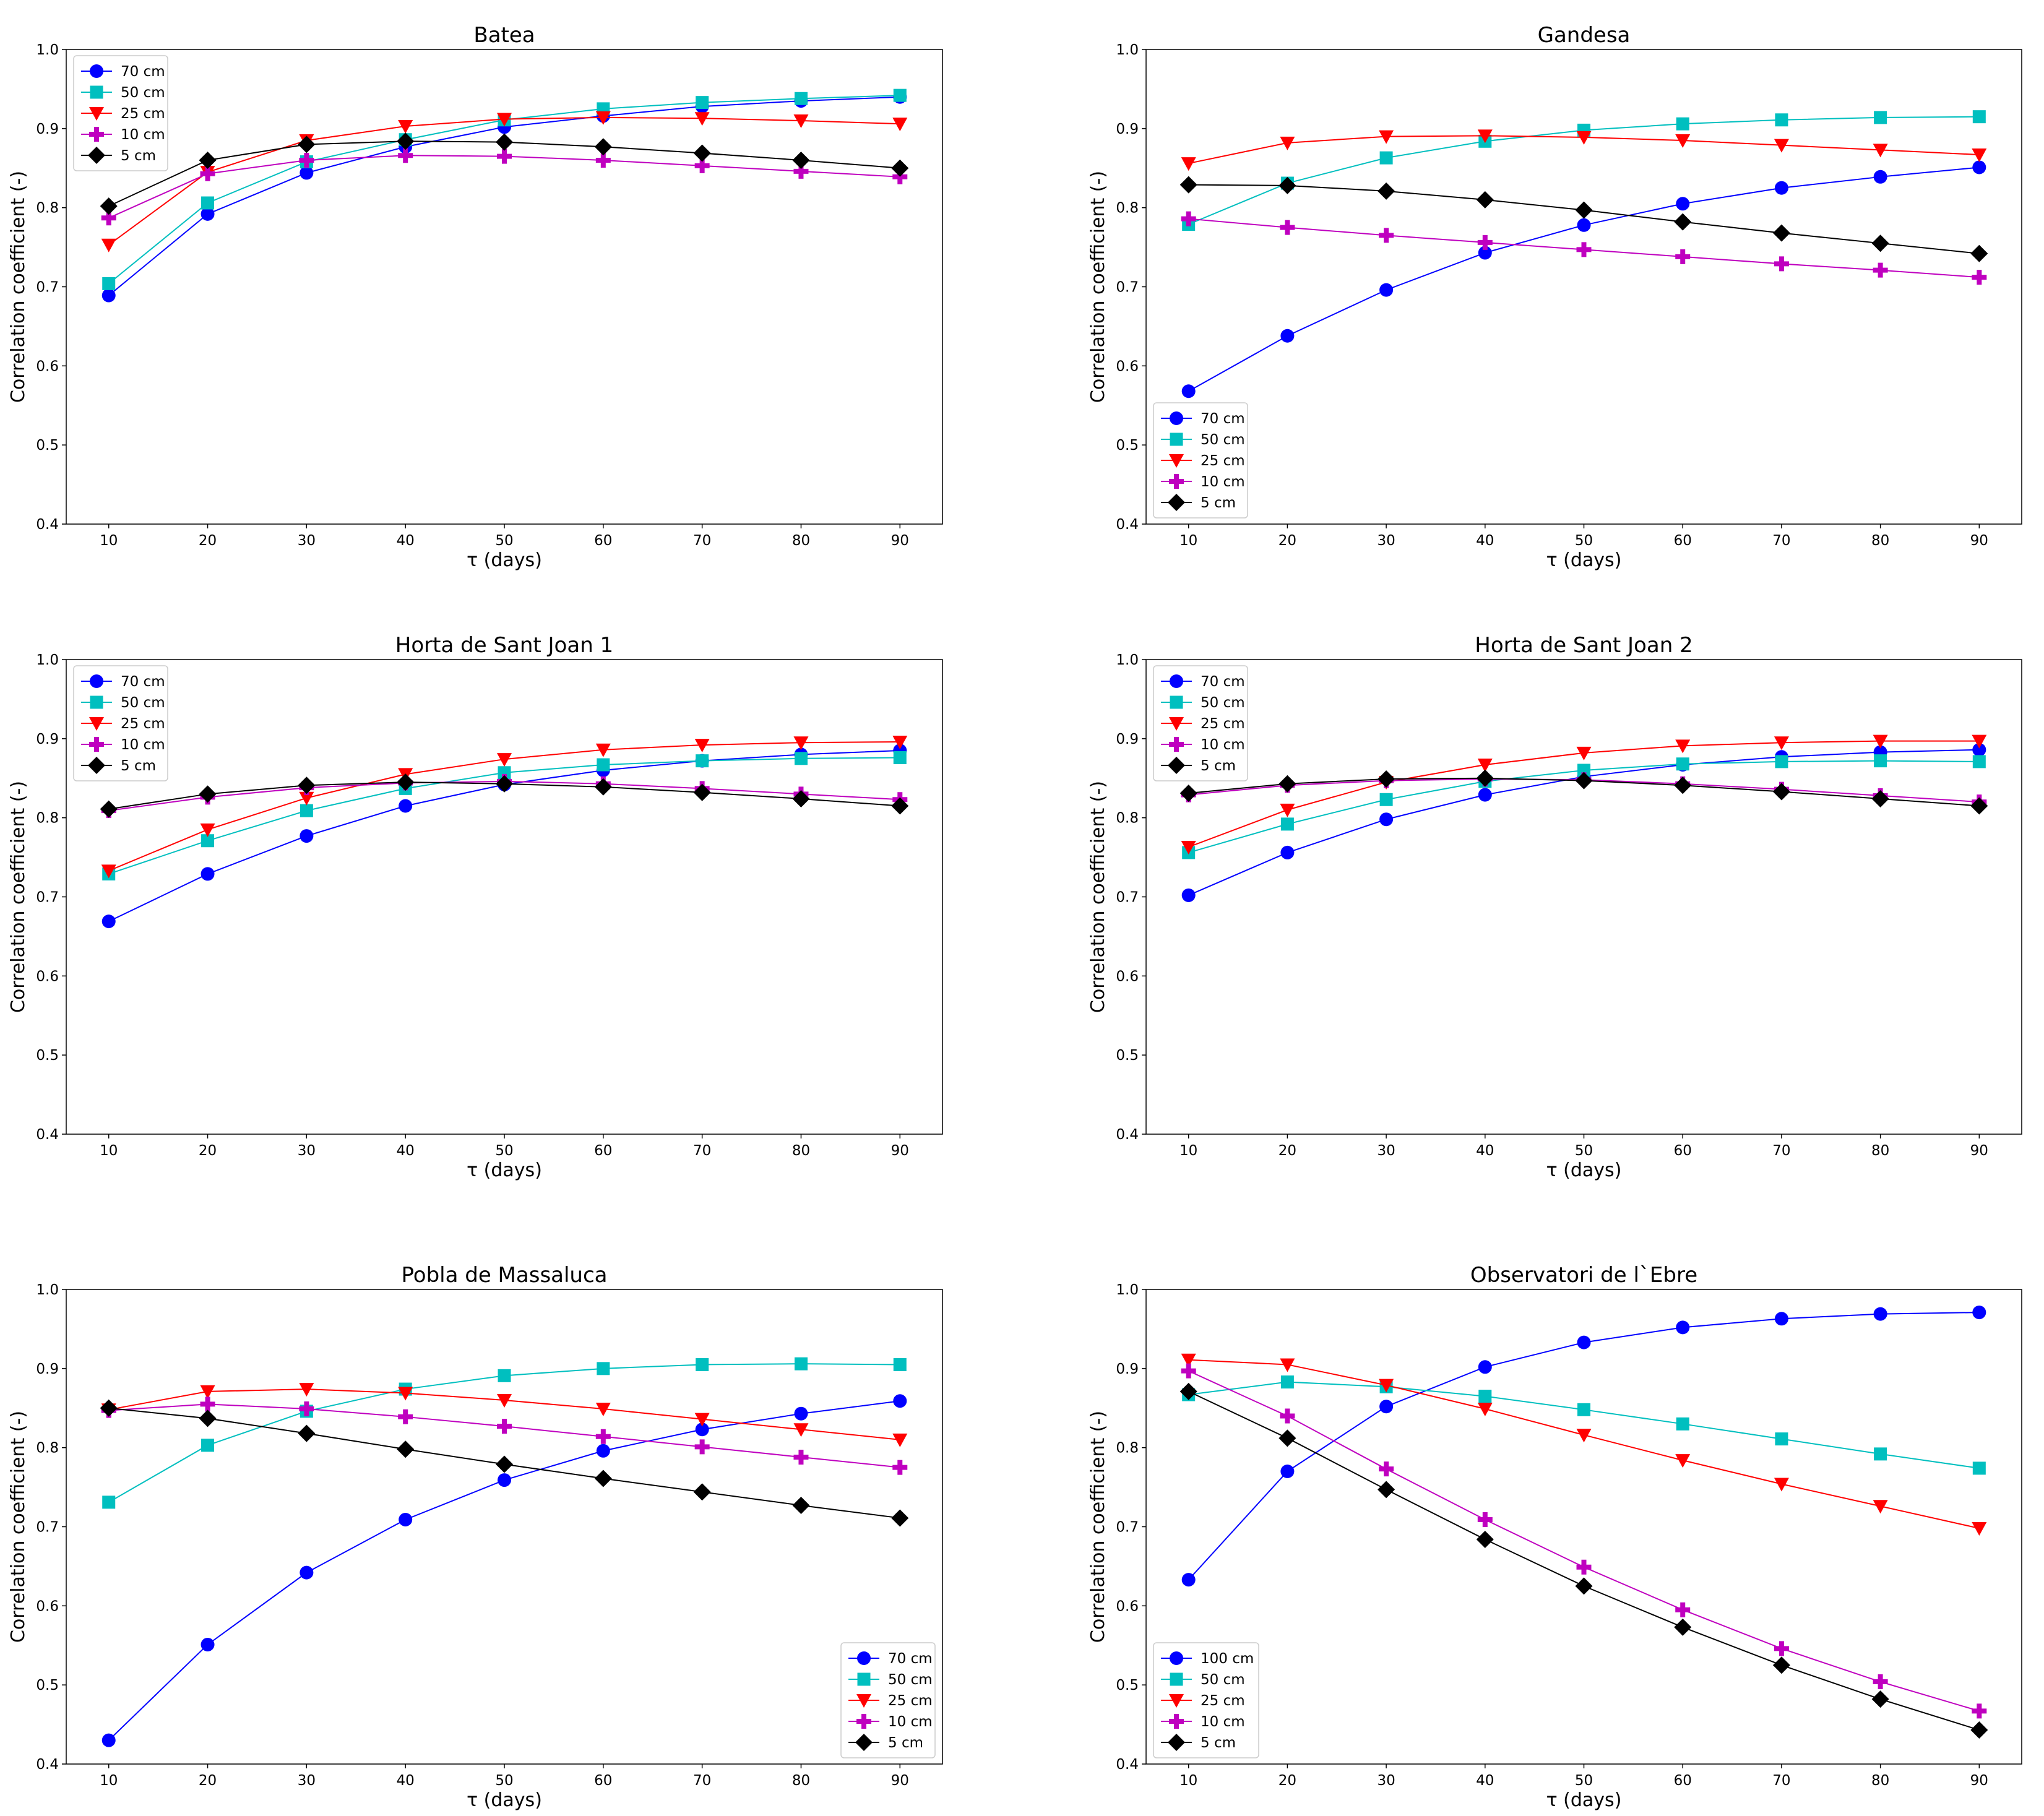 The image size is (2044, 1816). What do you see at coordinates (505, 187) in the screenshot?
I see `series-10-cm` at bounding box center [505, 187].